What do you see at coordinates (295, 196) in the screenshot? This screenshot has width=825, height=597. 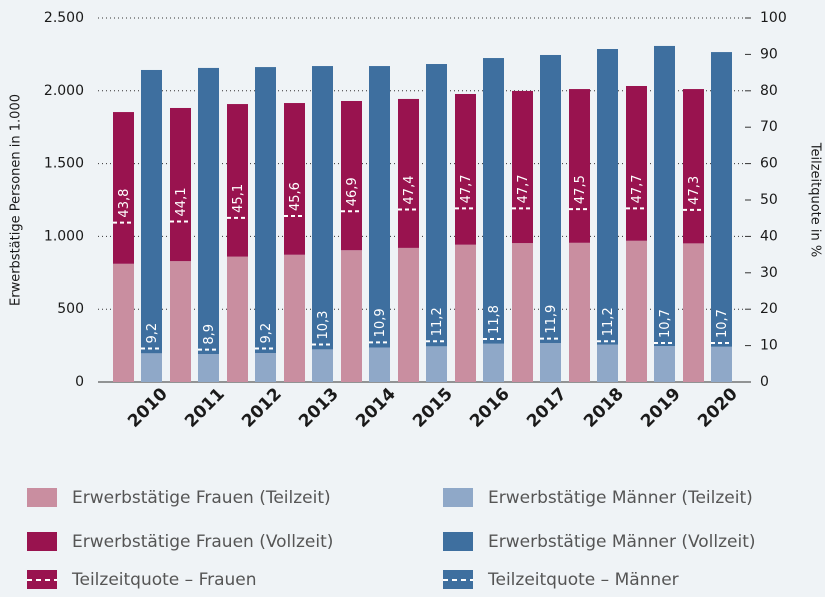 I see `quote-label: 45,6` at bounding box center [295, 196].